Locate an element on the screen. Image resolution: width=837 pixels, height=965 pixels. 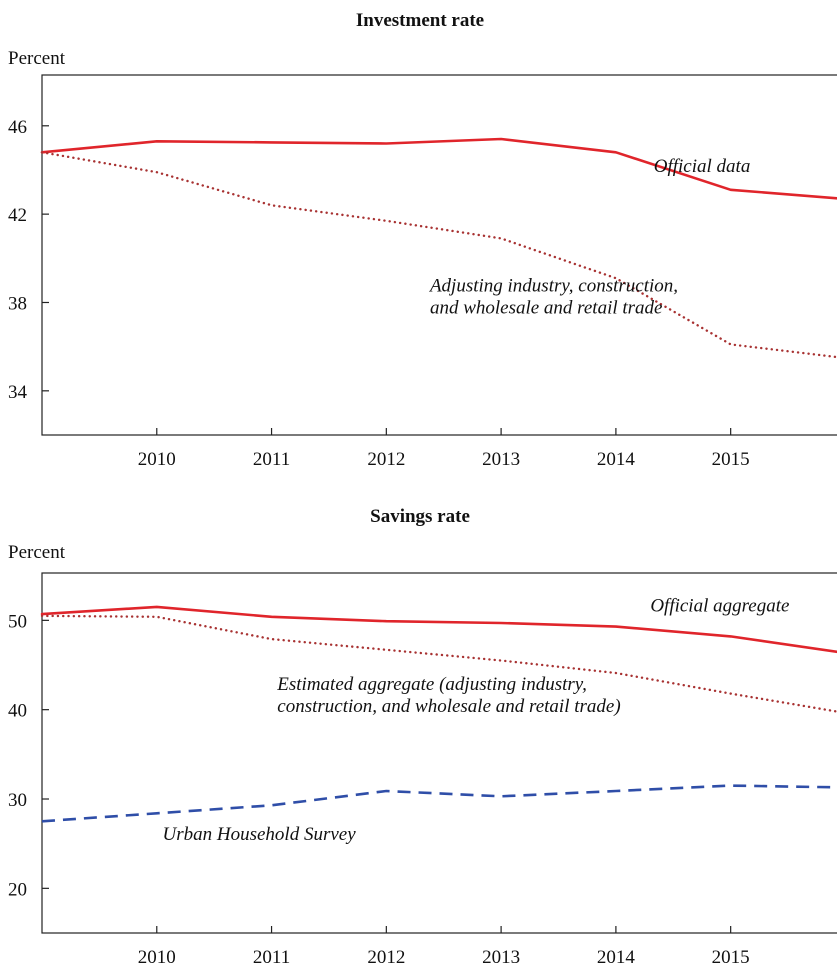
investment-y-tick-label: 38 is located at coordinates (17, 303).